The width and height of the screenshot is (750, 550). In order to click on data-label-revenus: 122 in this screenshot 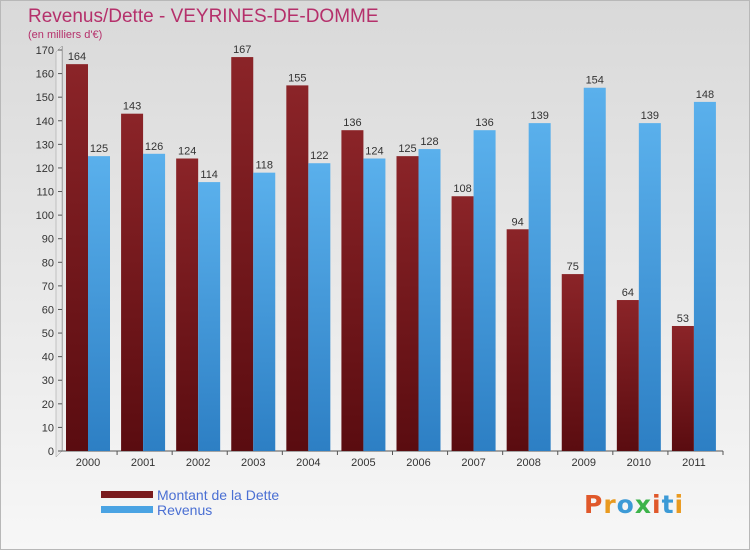, I will do `click(319, 156)`.